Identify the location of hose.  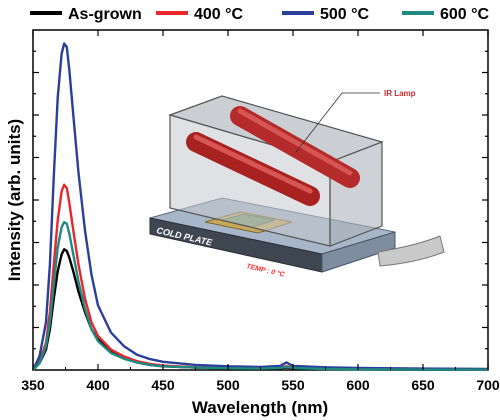
(411, 251).